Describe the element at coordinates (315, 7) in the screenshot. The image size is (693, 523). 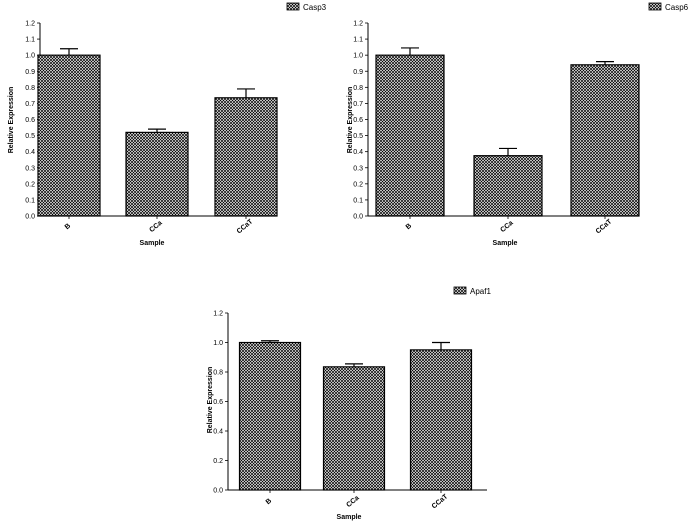
I see `legend-label: Casp3` at that location.